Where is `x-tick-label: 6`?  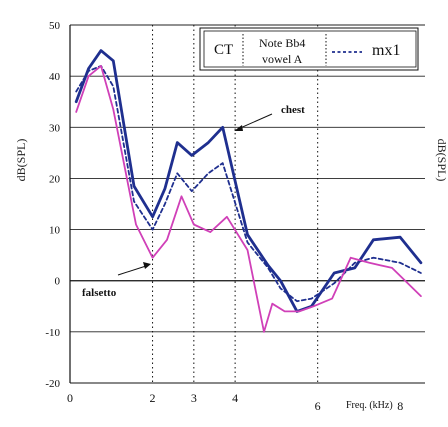
x-tick-label: 6 is located at coordinates (318, 406).